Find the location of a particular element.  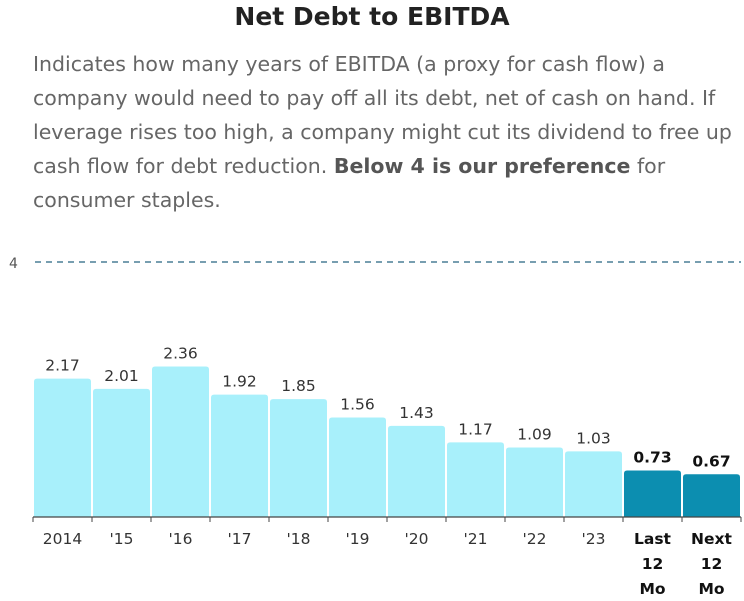

reference-line-group: 4 is located at coordinates (375, 264).